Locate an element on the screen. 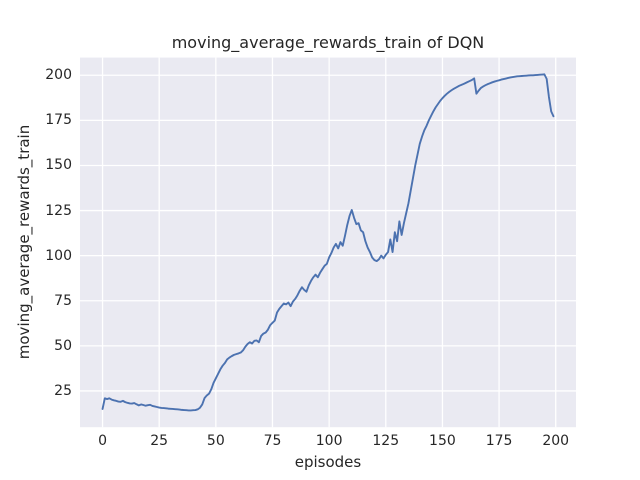 The image size is (640, 480). y-tick-label: 150 is located at coordinates (58, 165).